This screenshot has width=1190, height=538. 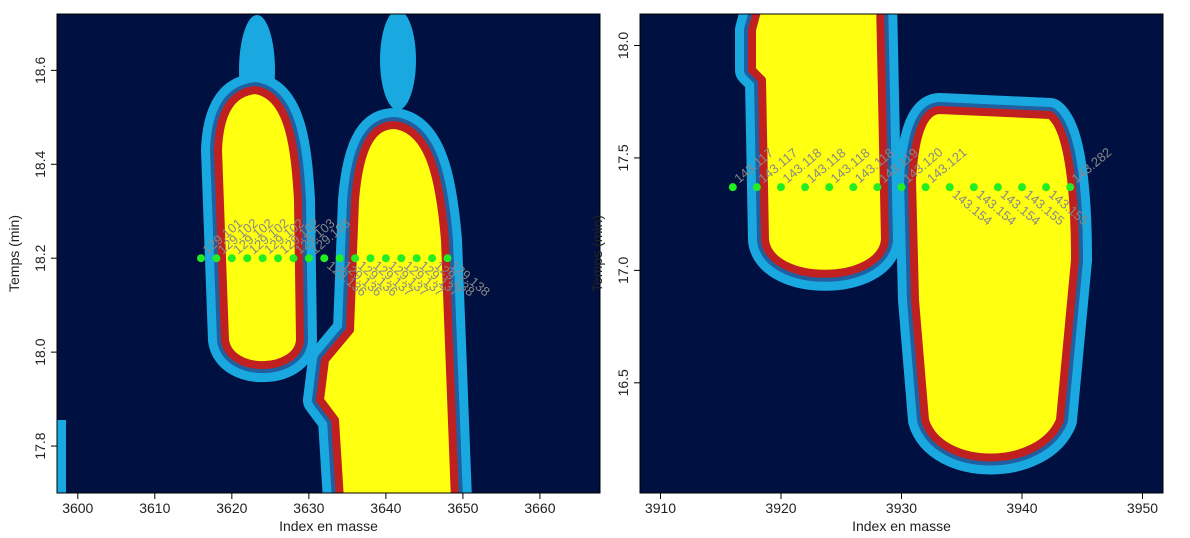 I want to click on x-tick-label: 3940, so click(x=1021, y=508).